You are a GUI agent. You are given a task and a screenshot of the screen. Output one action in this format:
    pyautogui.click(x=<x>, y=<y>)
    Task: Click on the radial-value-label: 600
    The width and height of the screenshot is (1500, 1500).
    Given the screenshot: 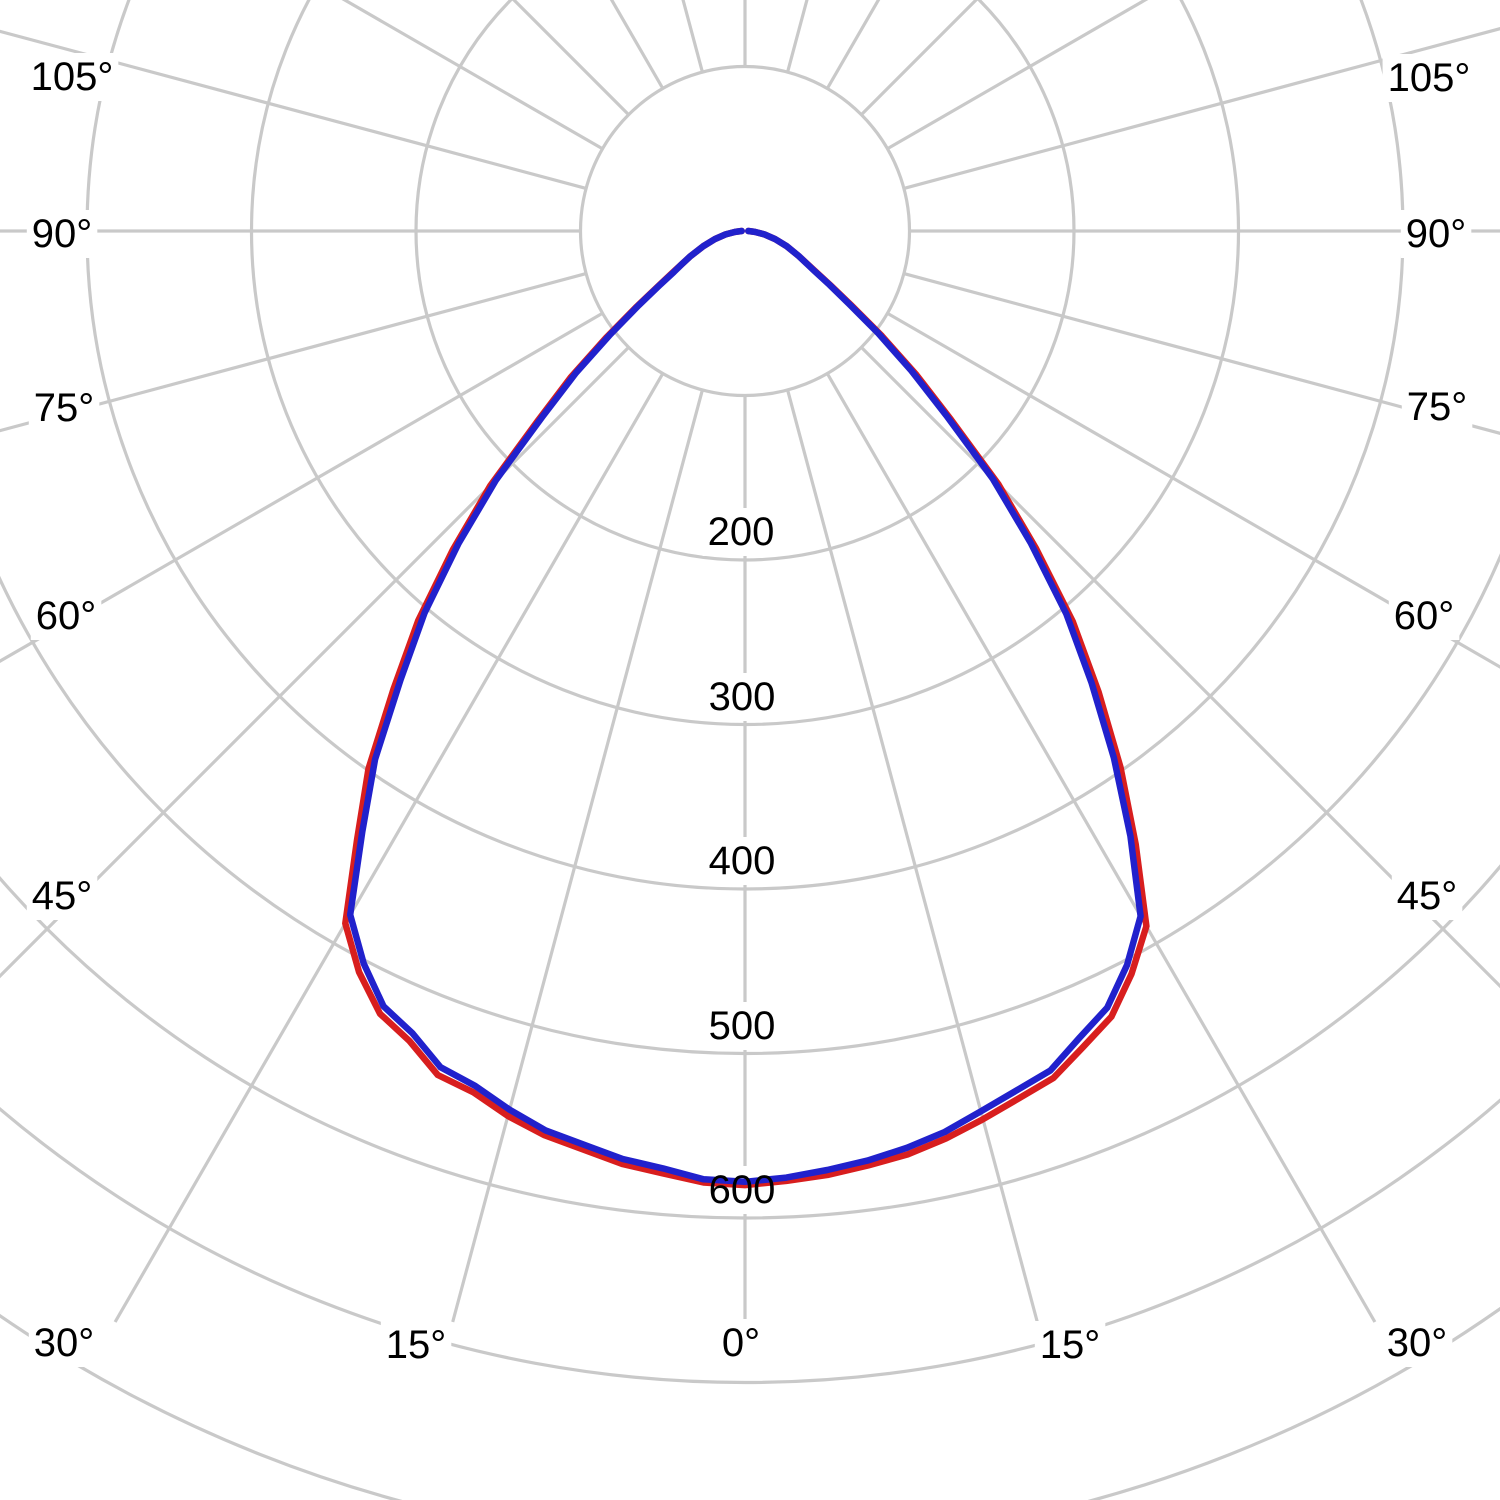 What is the action you would take?
    pyautogui.click(x=742, y=1190)
    